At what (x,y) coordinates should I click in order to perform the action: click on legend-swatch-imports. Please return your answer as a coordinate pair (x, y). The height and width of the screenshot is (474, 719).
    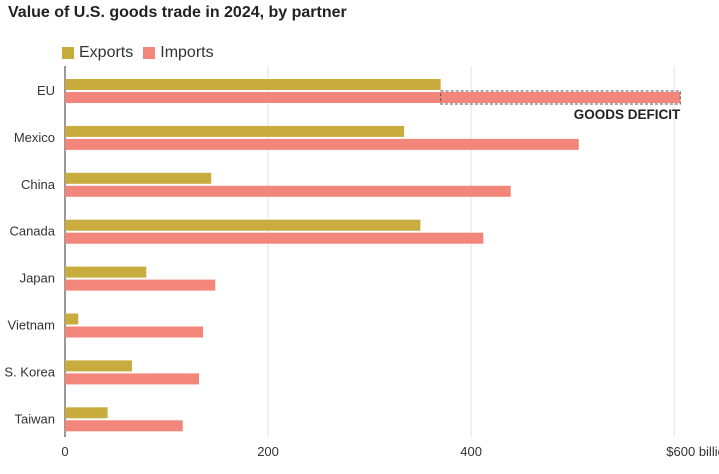
    Looking at the image, I should click on (149, 53).